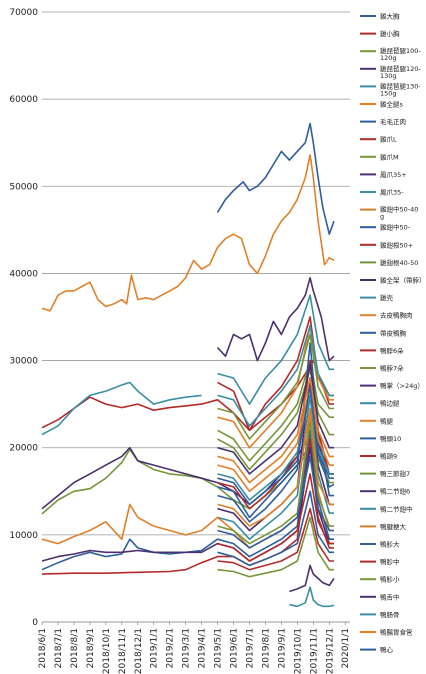 Image resolution: width=426 pixels, height=674 pixels. I want to click on legend-label: 鴨脖6朵, so click(392, 350).